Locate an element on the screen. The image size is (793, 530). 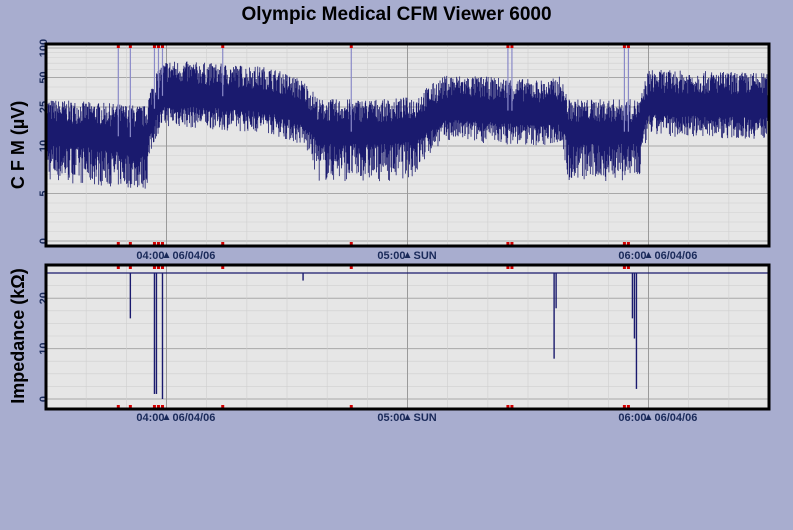
cfm-x-tick-time: 04:00 is located at coordinates (150, 256).